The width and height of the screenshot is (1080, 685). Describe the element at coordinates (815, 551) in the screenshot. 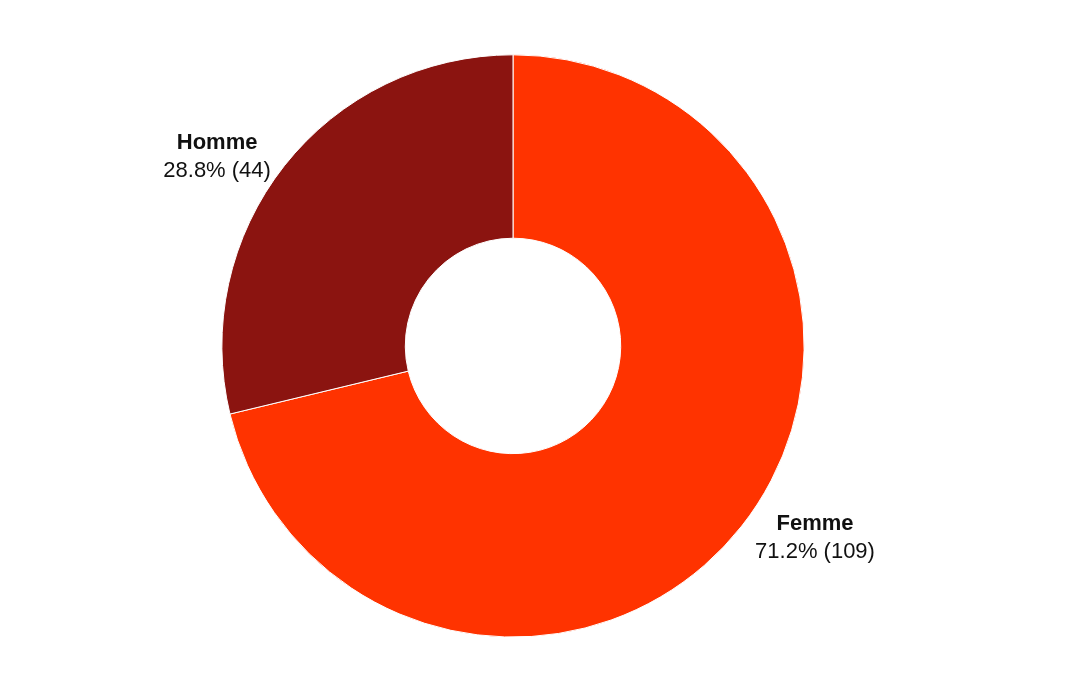

I see `data-label: 71.2% (109)` at that location.